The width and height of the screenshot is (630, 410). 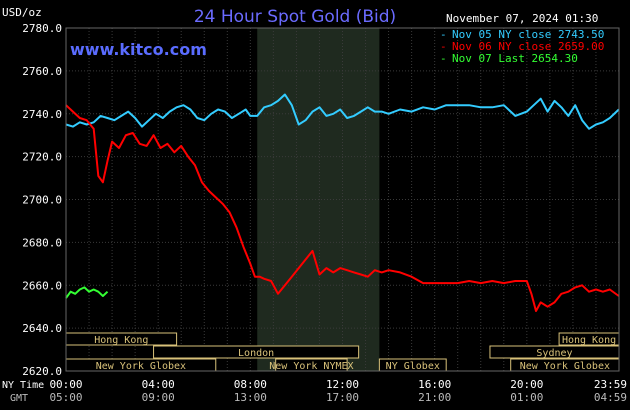 I want to click on y-axis-unit-label: USD/oz, so click(x=22, y=12).